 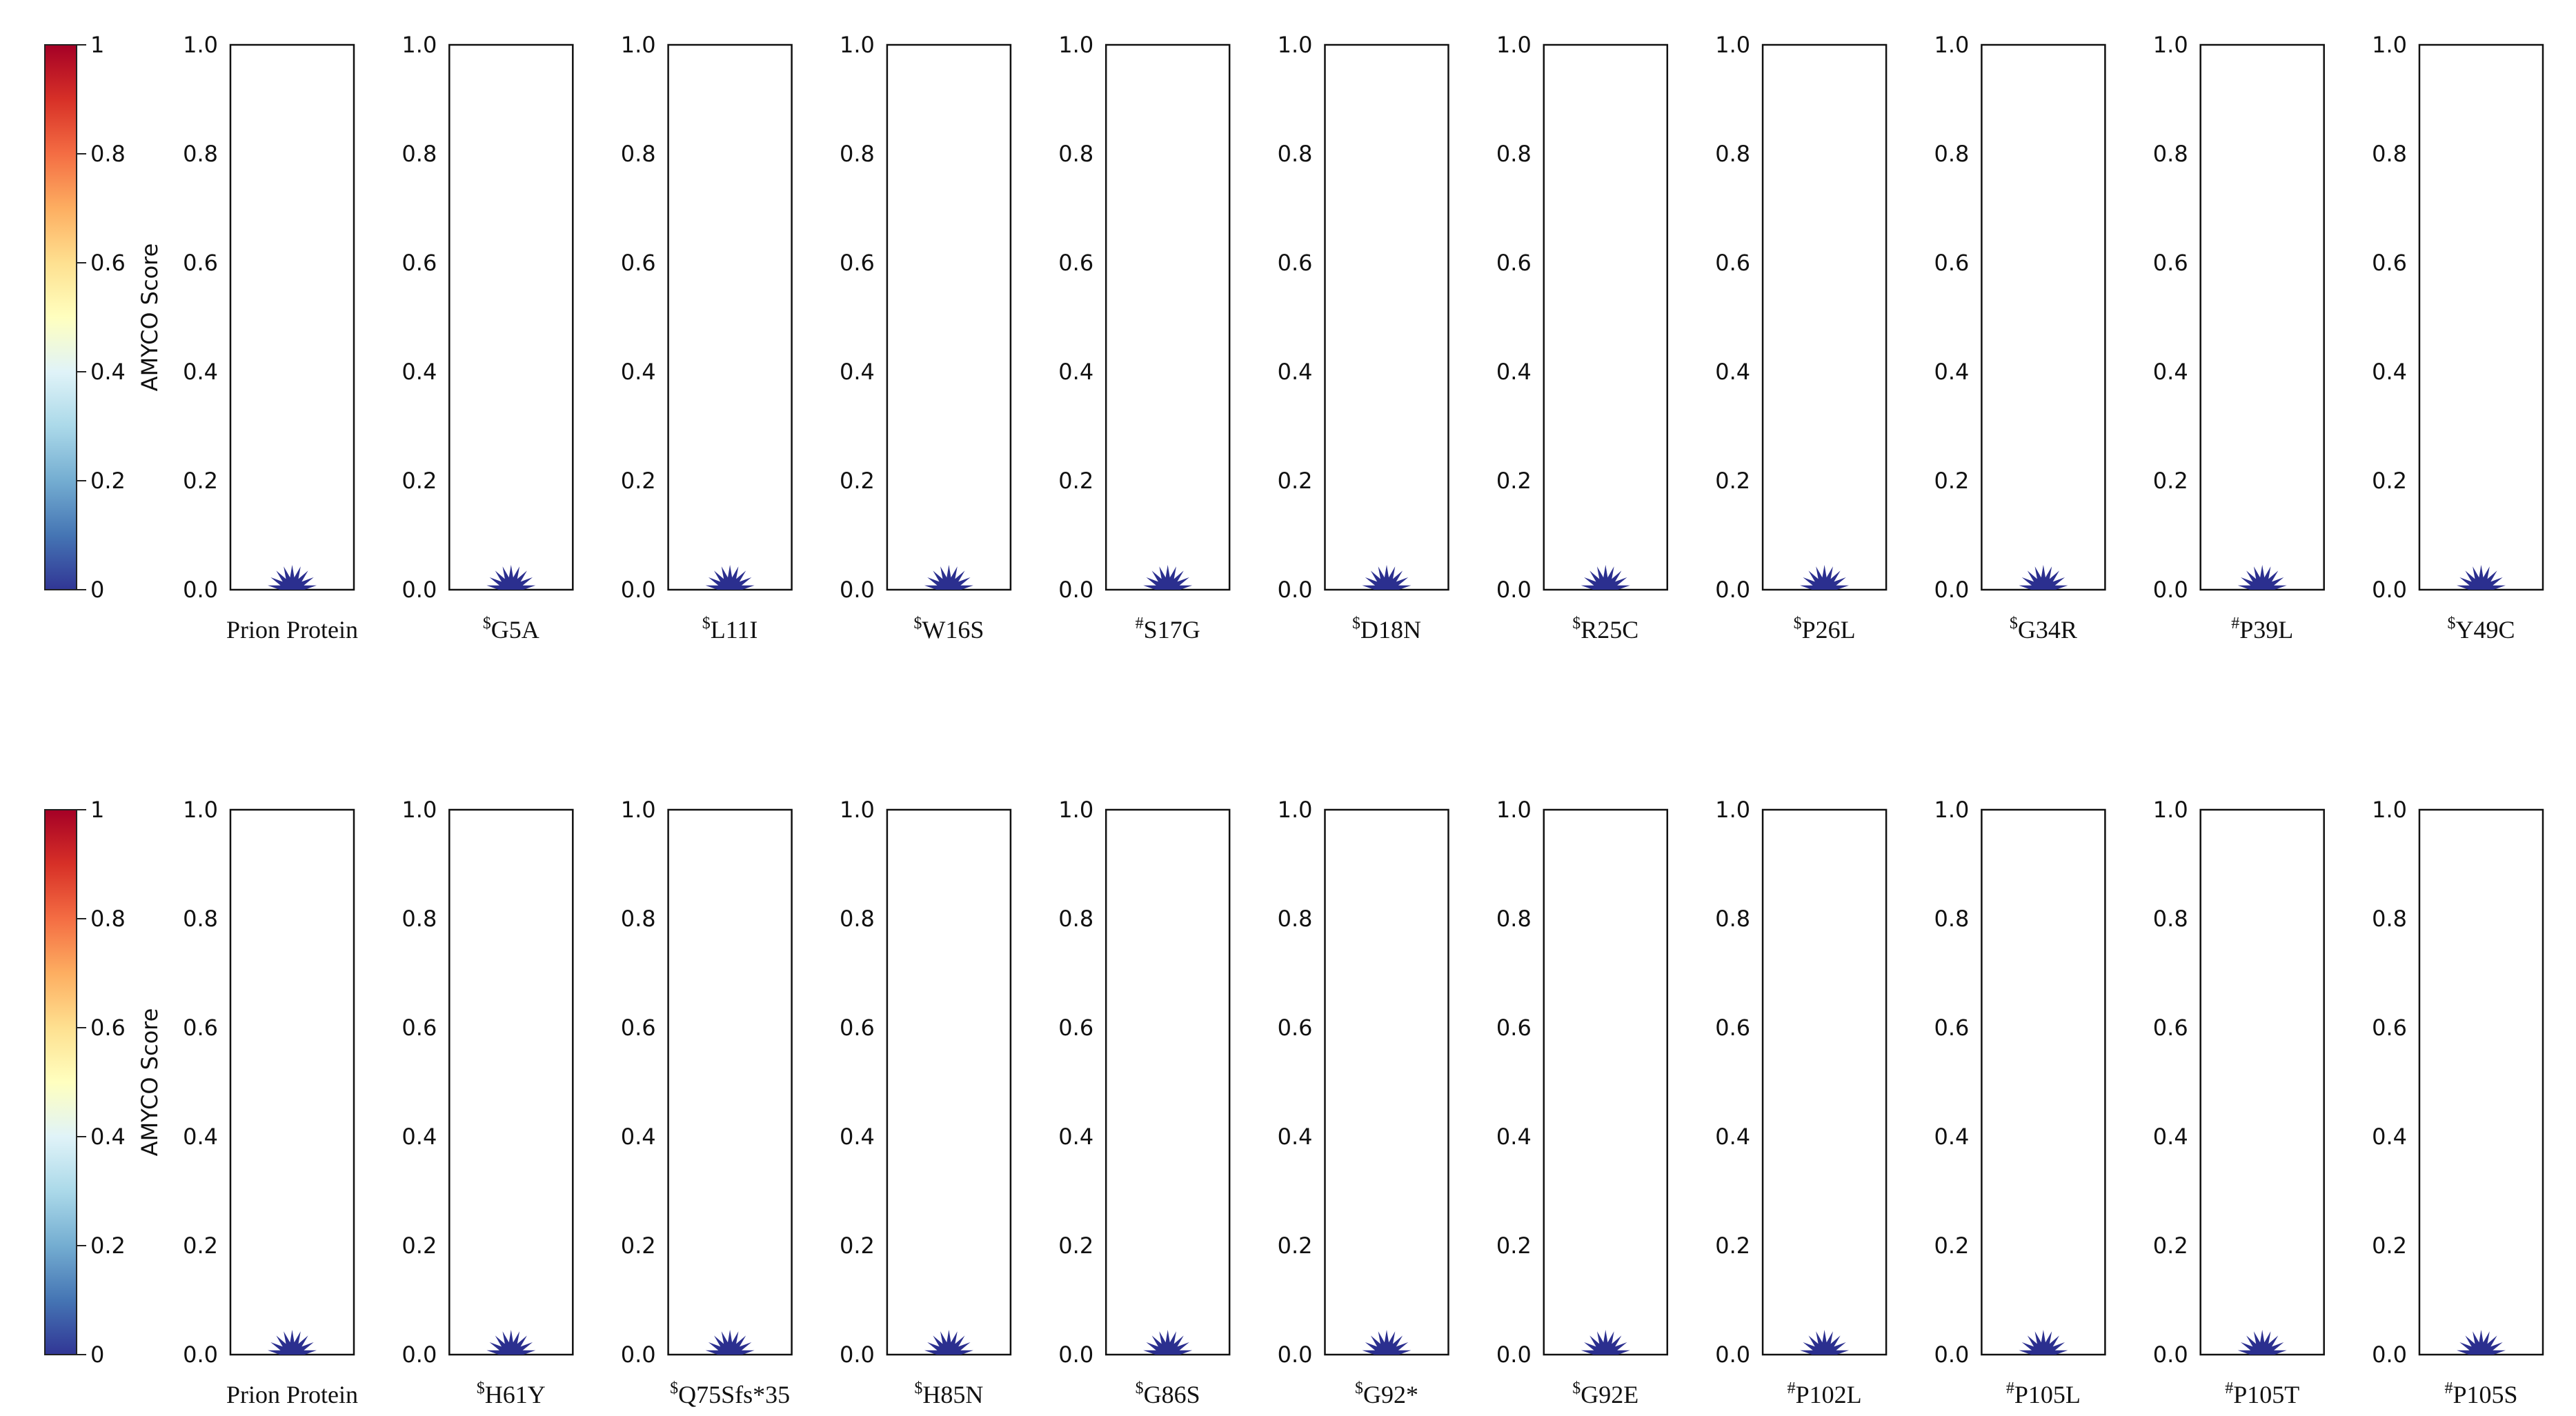 What do you see at coordinates (2458, 338) in the screenshot?
I see `panel-y49c: 0.0 0.2 0.4 0.6 0.8 1.0 $Y49C` at bounding box center [2458, 338].